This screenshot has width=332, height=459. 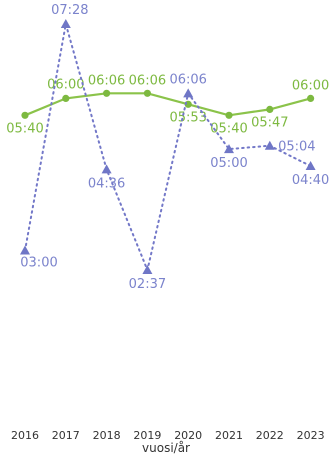 I want to click on series-1-data-label: 05:53, so click(x=187, y=117).